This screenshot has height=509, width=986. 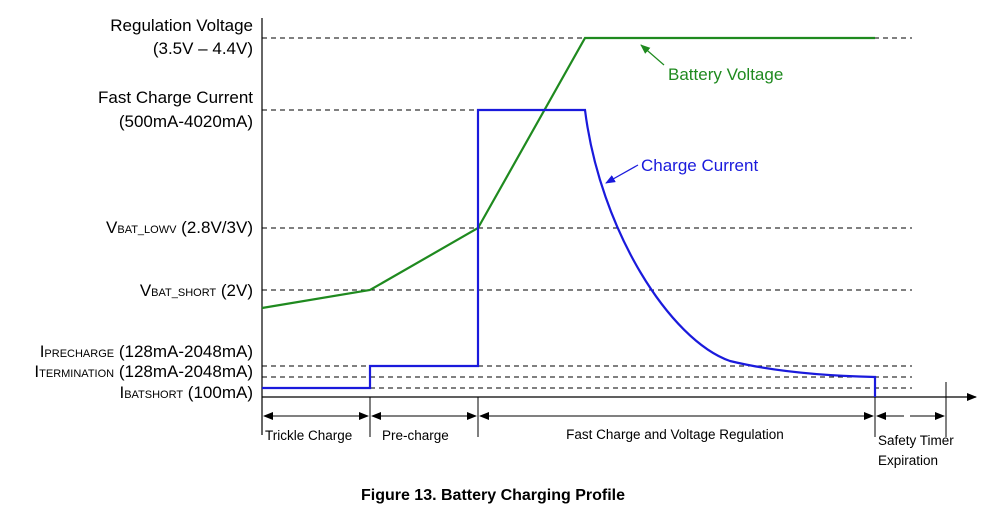 What do you see at coordinates (658, 409) in the screenshot?
I see `phase-separators` at bounding box center [658, 409].